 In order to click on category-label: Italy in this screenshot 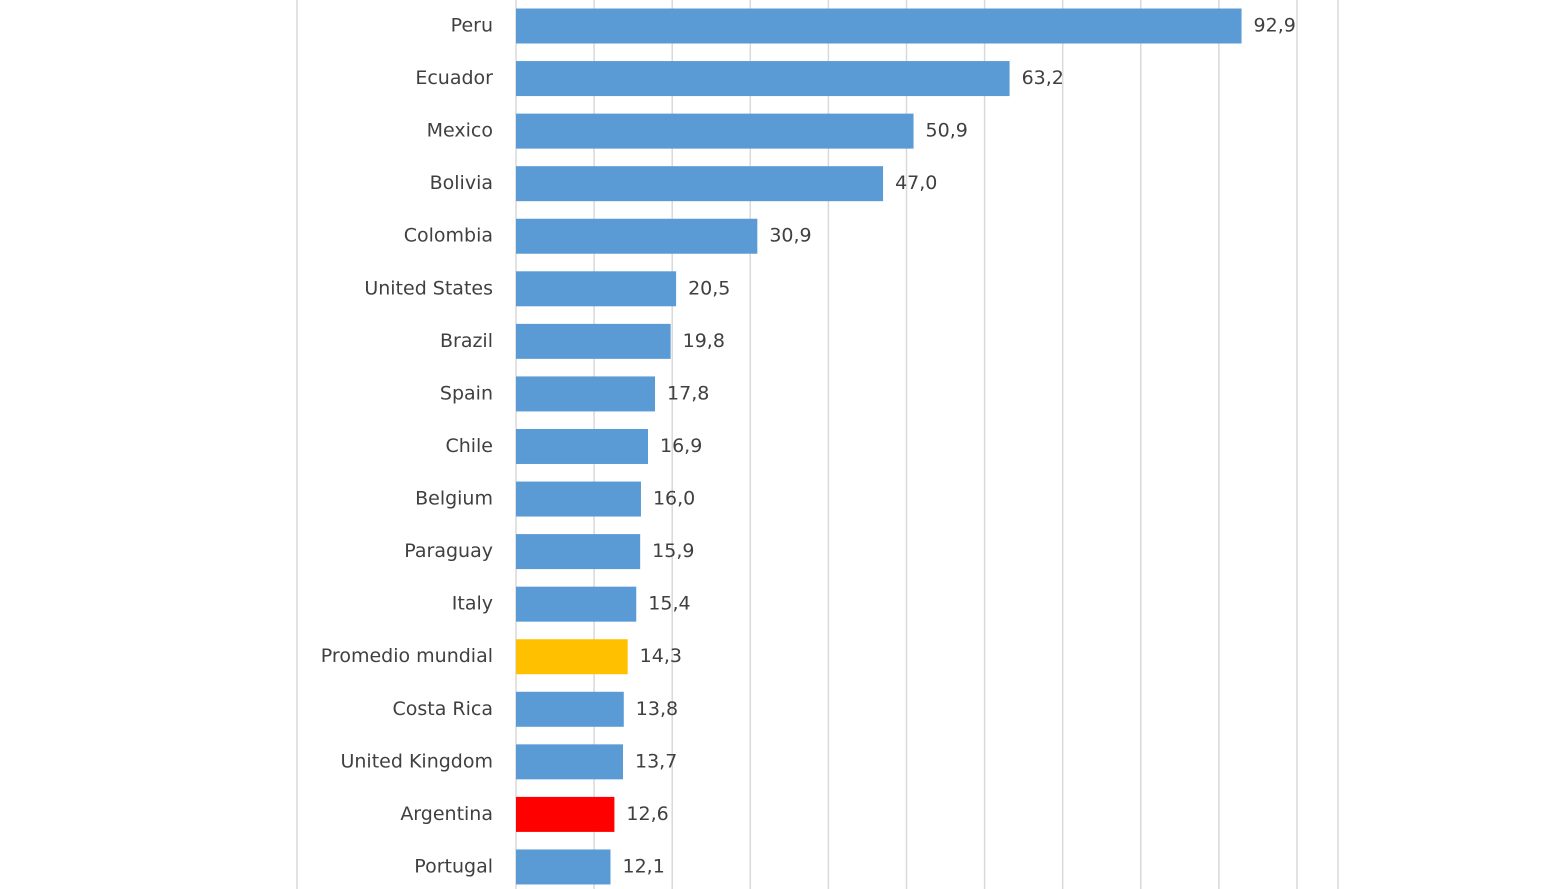, I will do `click(472, 604)`.